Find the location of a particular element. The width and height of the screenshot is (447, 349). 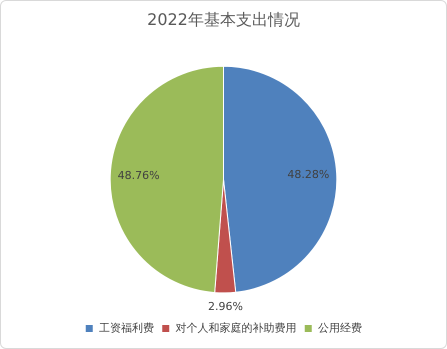

data-label: 48.28% is located at coordinates (308, 174).